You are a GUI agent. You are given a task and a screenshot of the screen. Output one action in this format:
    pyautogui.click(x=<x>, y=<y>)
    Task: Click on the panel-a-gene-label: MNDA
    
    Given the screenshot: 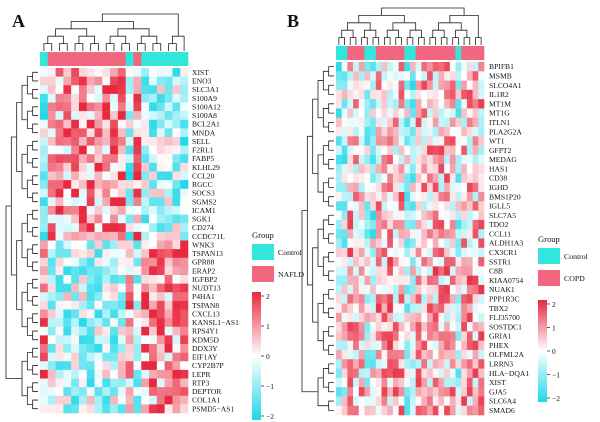 What is the action you would take?
    pyautogui.click(x=204, y=132)
    